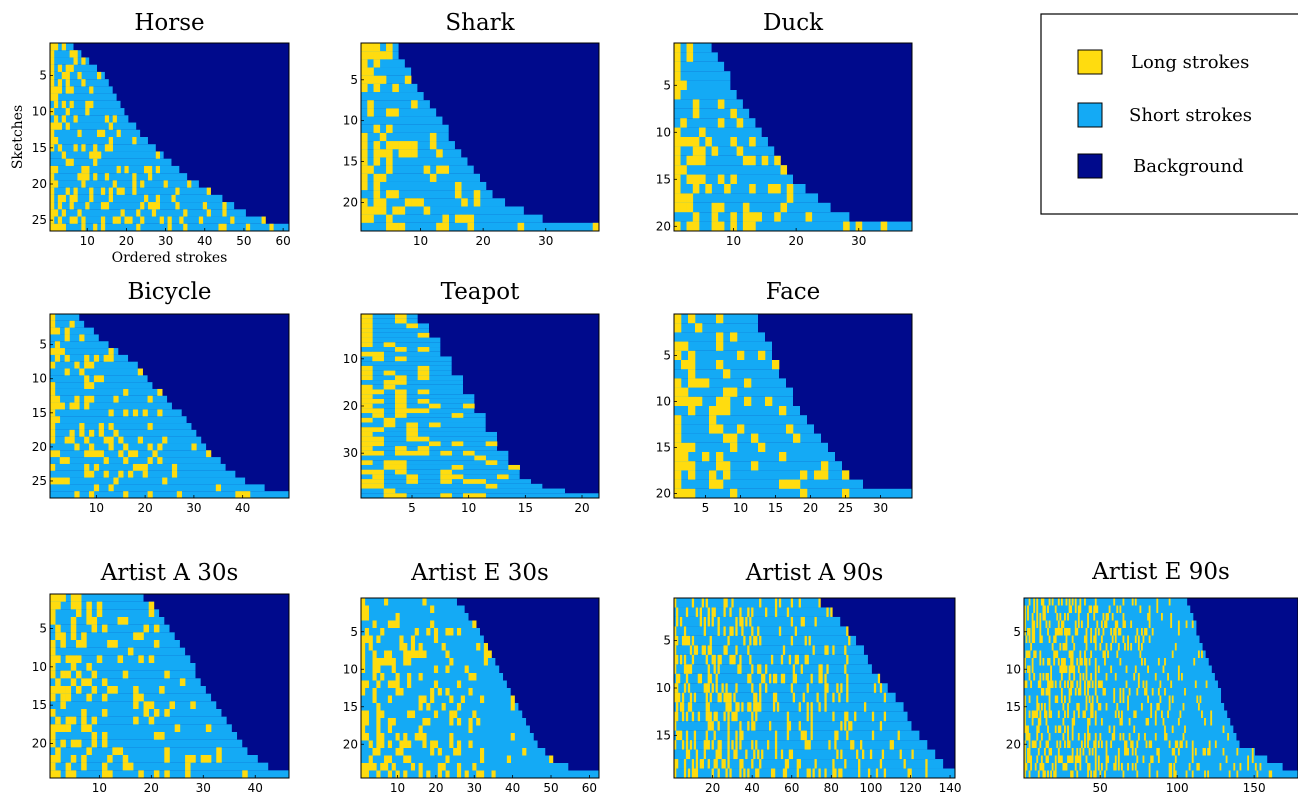 The height and width of the screenshot is (803, 1298). I want to click on x-tick-label: 50, so click(550, 788).